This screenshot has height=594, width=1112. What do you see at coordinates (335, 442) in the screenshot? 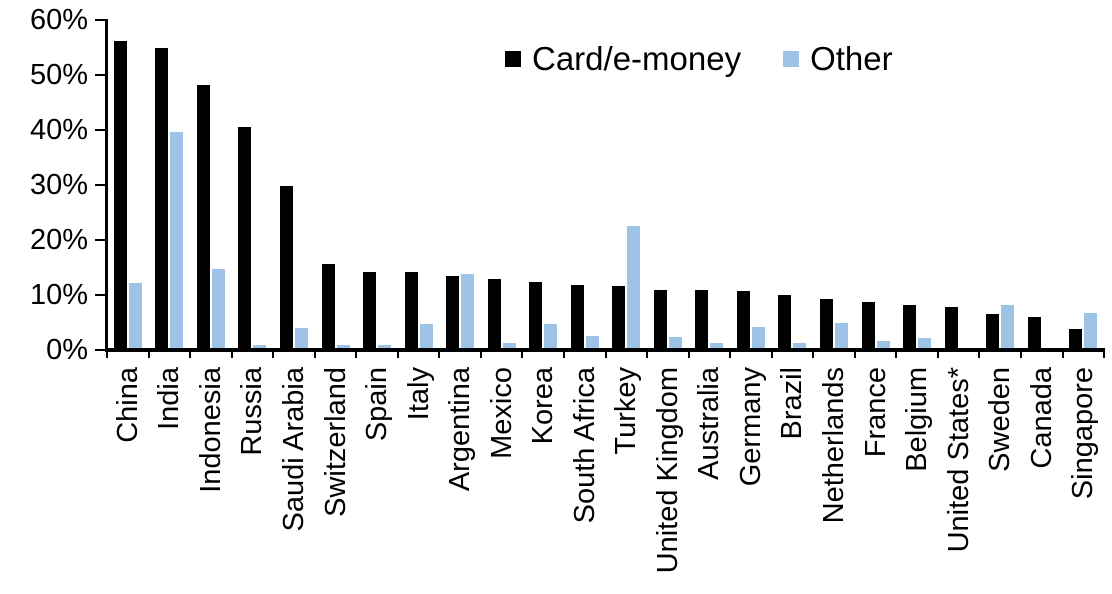
I see `x-axis-label: Switzerland` at bounding box center [335, 442].